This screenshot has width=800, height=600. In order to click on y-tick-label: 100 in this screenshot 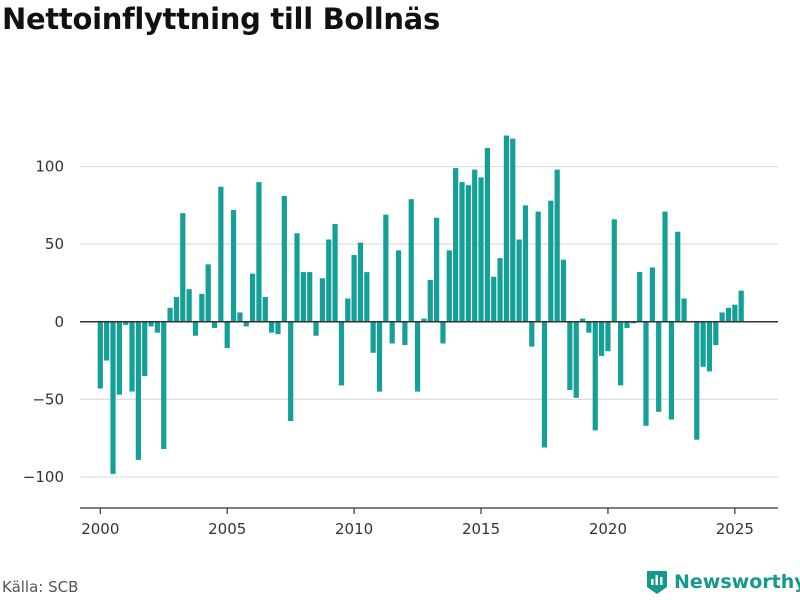, I will do `click(49, 167)`.